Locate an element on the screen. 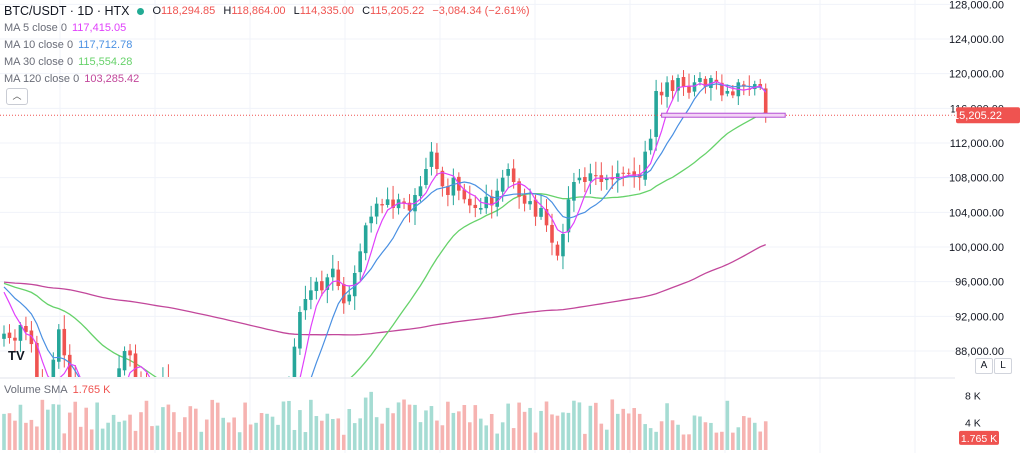  price-tick-label: 88,000.00 is located at coordinates (979, 352).